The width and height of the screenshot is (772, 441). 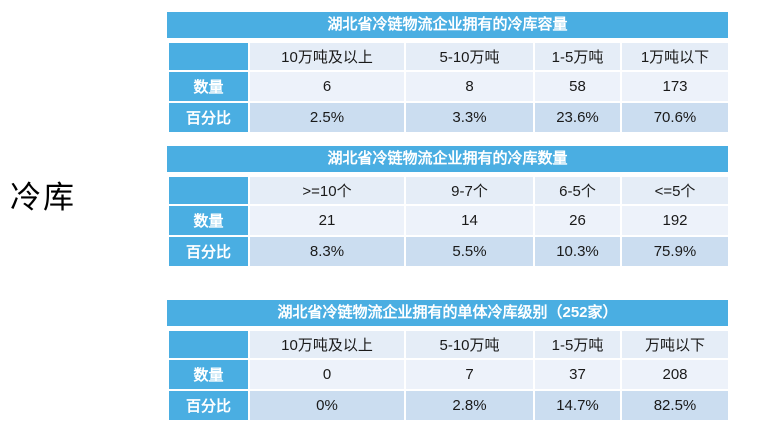 I want to click on table-row-quantity: 数量 21 14 26 192, so click(x=448, y=220).